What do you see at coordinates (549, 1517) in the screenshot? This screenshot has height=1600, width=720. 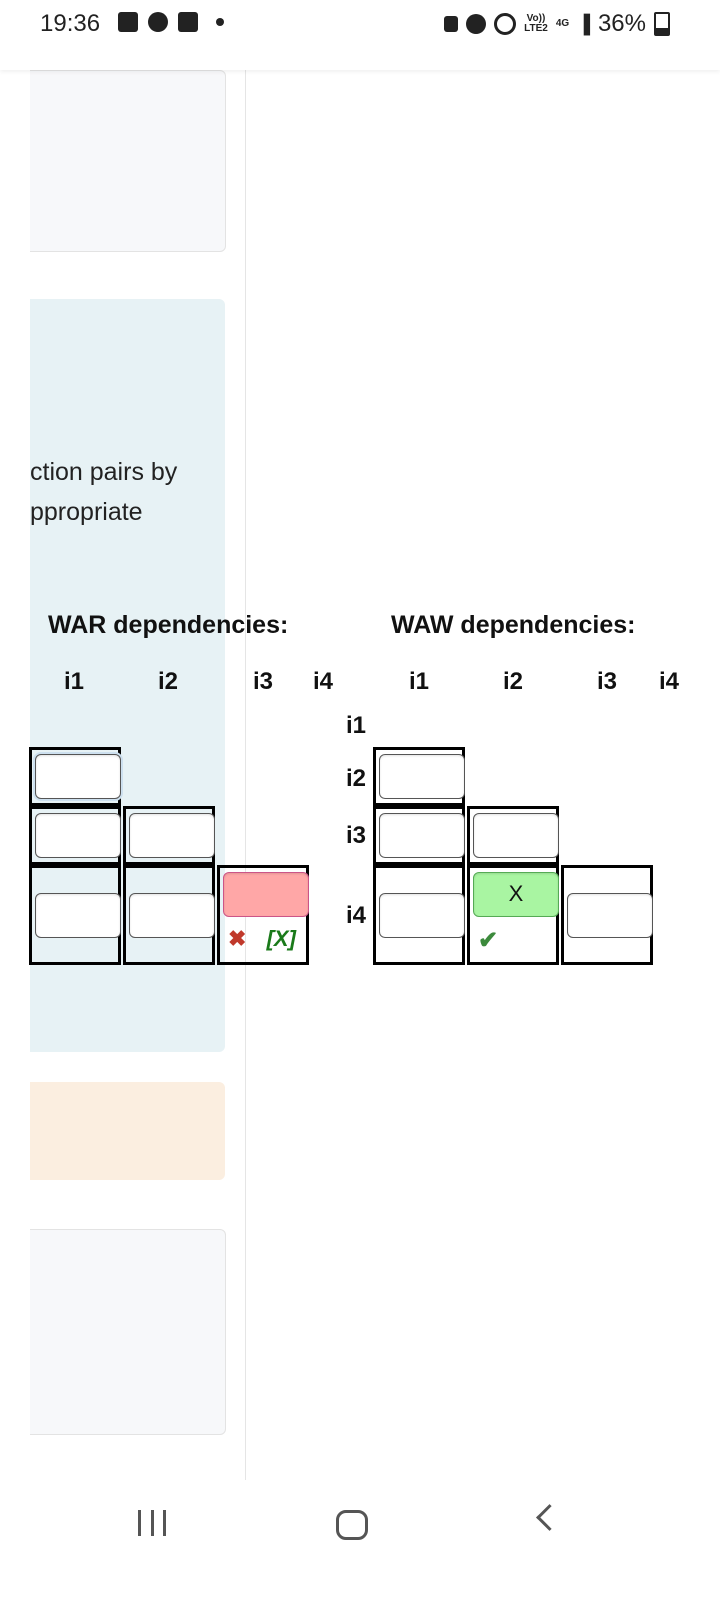 I see `back-icon` at bounding box center [549, 1517].